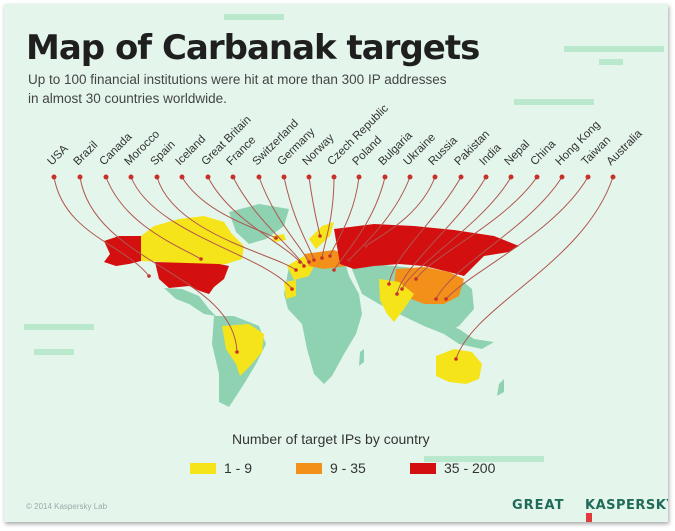 This screenshot has height=531, width=675. What do you see at coordinates (589, 517) in the screenshot?
I see `kaspersky-mark-icon` at bounding box center [589, 517].